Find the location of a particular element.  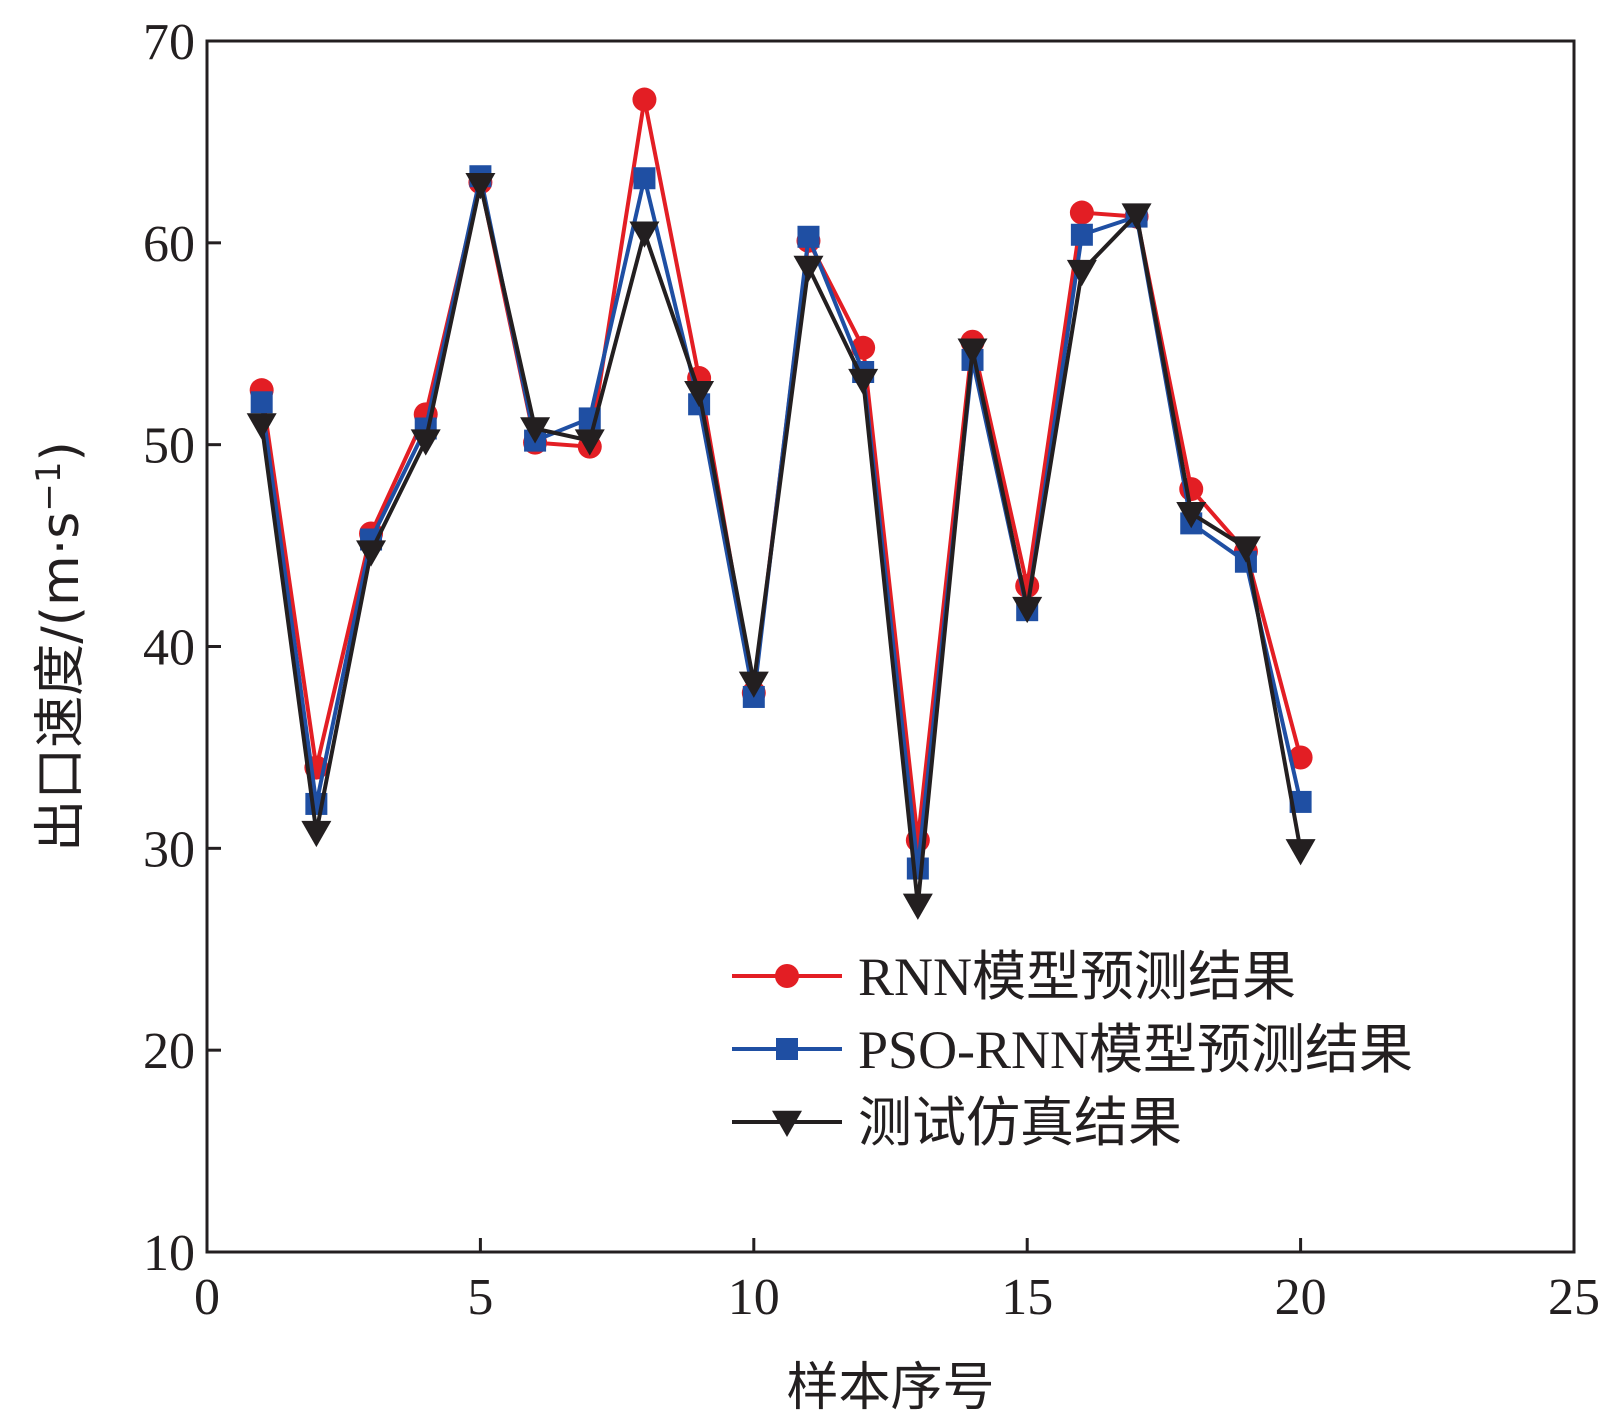

y-tick-label: 40 is located at coordinates (169, 648).